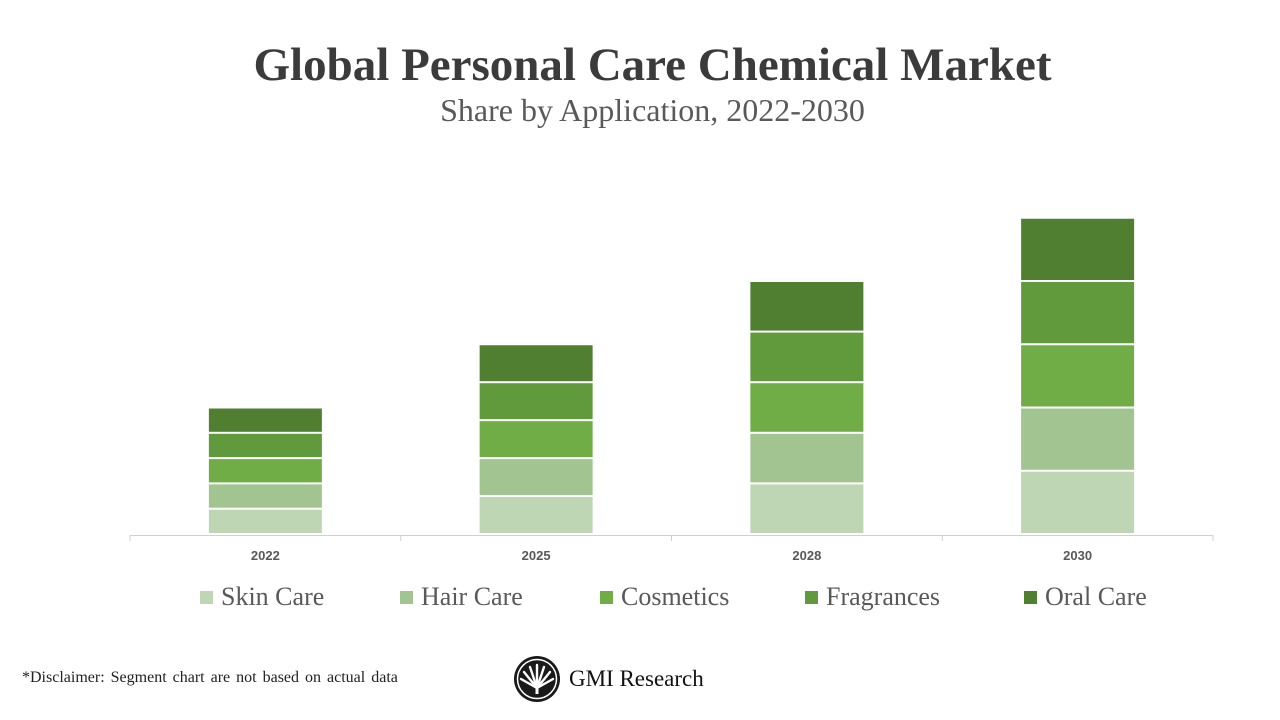  What do you see at coordinates (536, 401) in the screenshot?
I see `bar-segment-fragrances-2025` at bounding box center [536, 401].